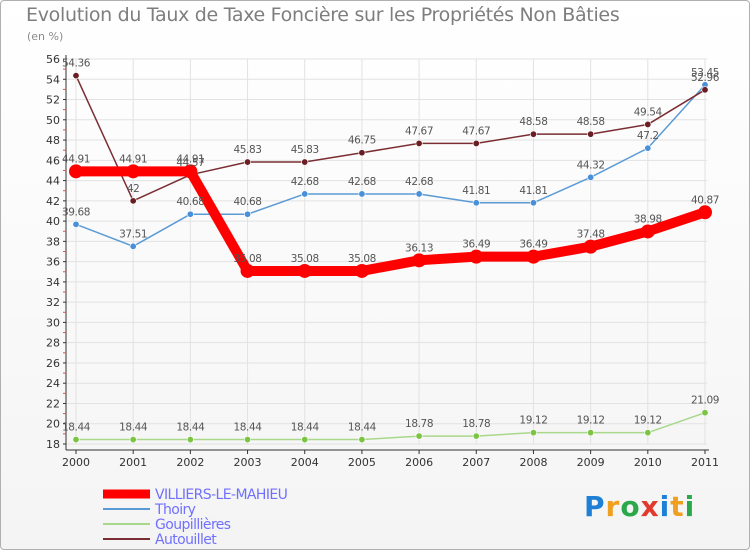 The height and width of the screenshot is (550, 750). I want to click on y-tick-label: 32, so click(53, 302).